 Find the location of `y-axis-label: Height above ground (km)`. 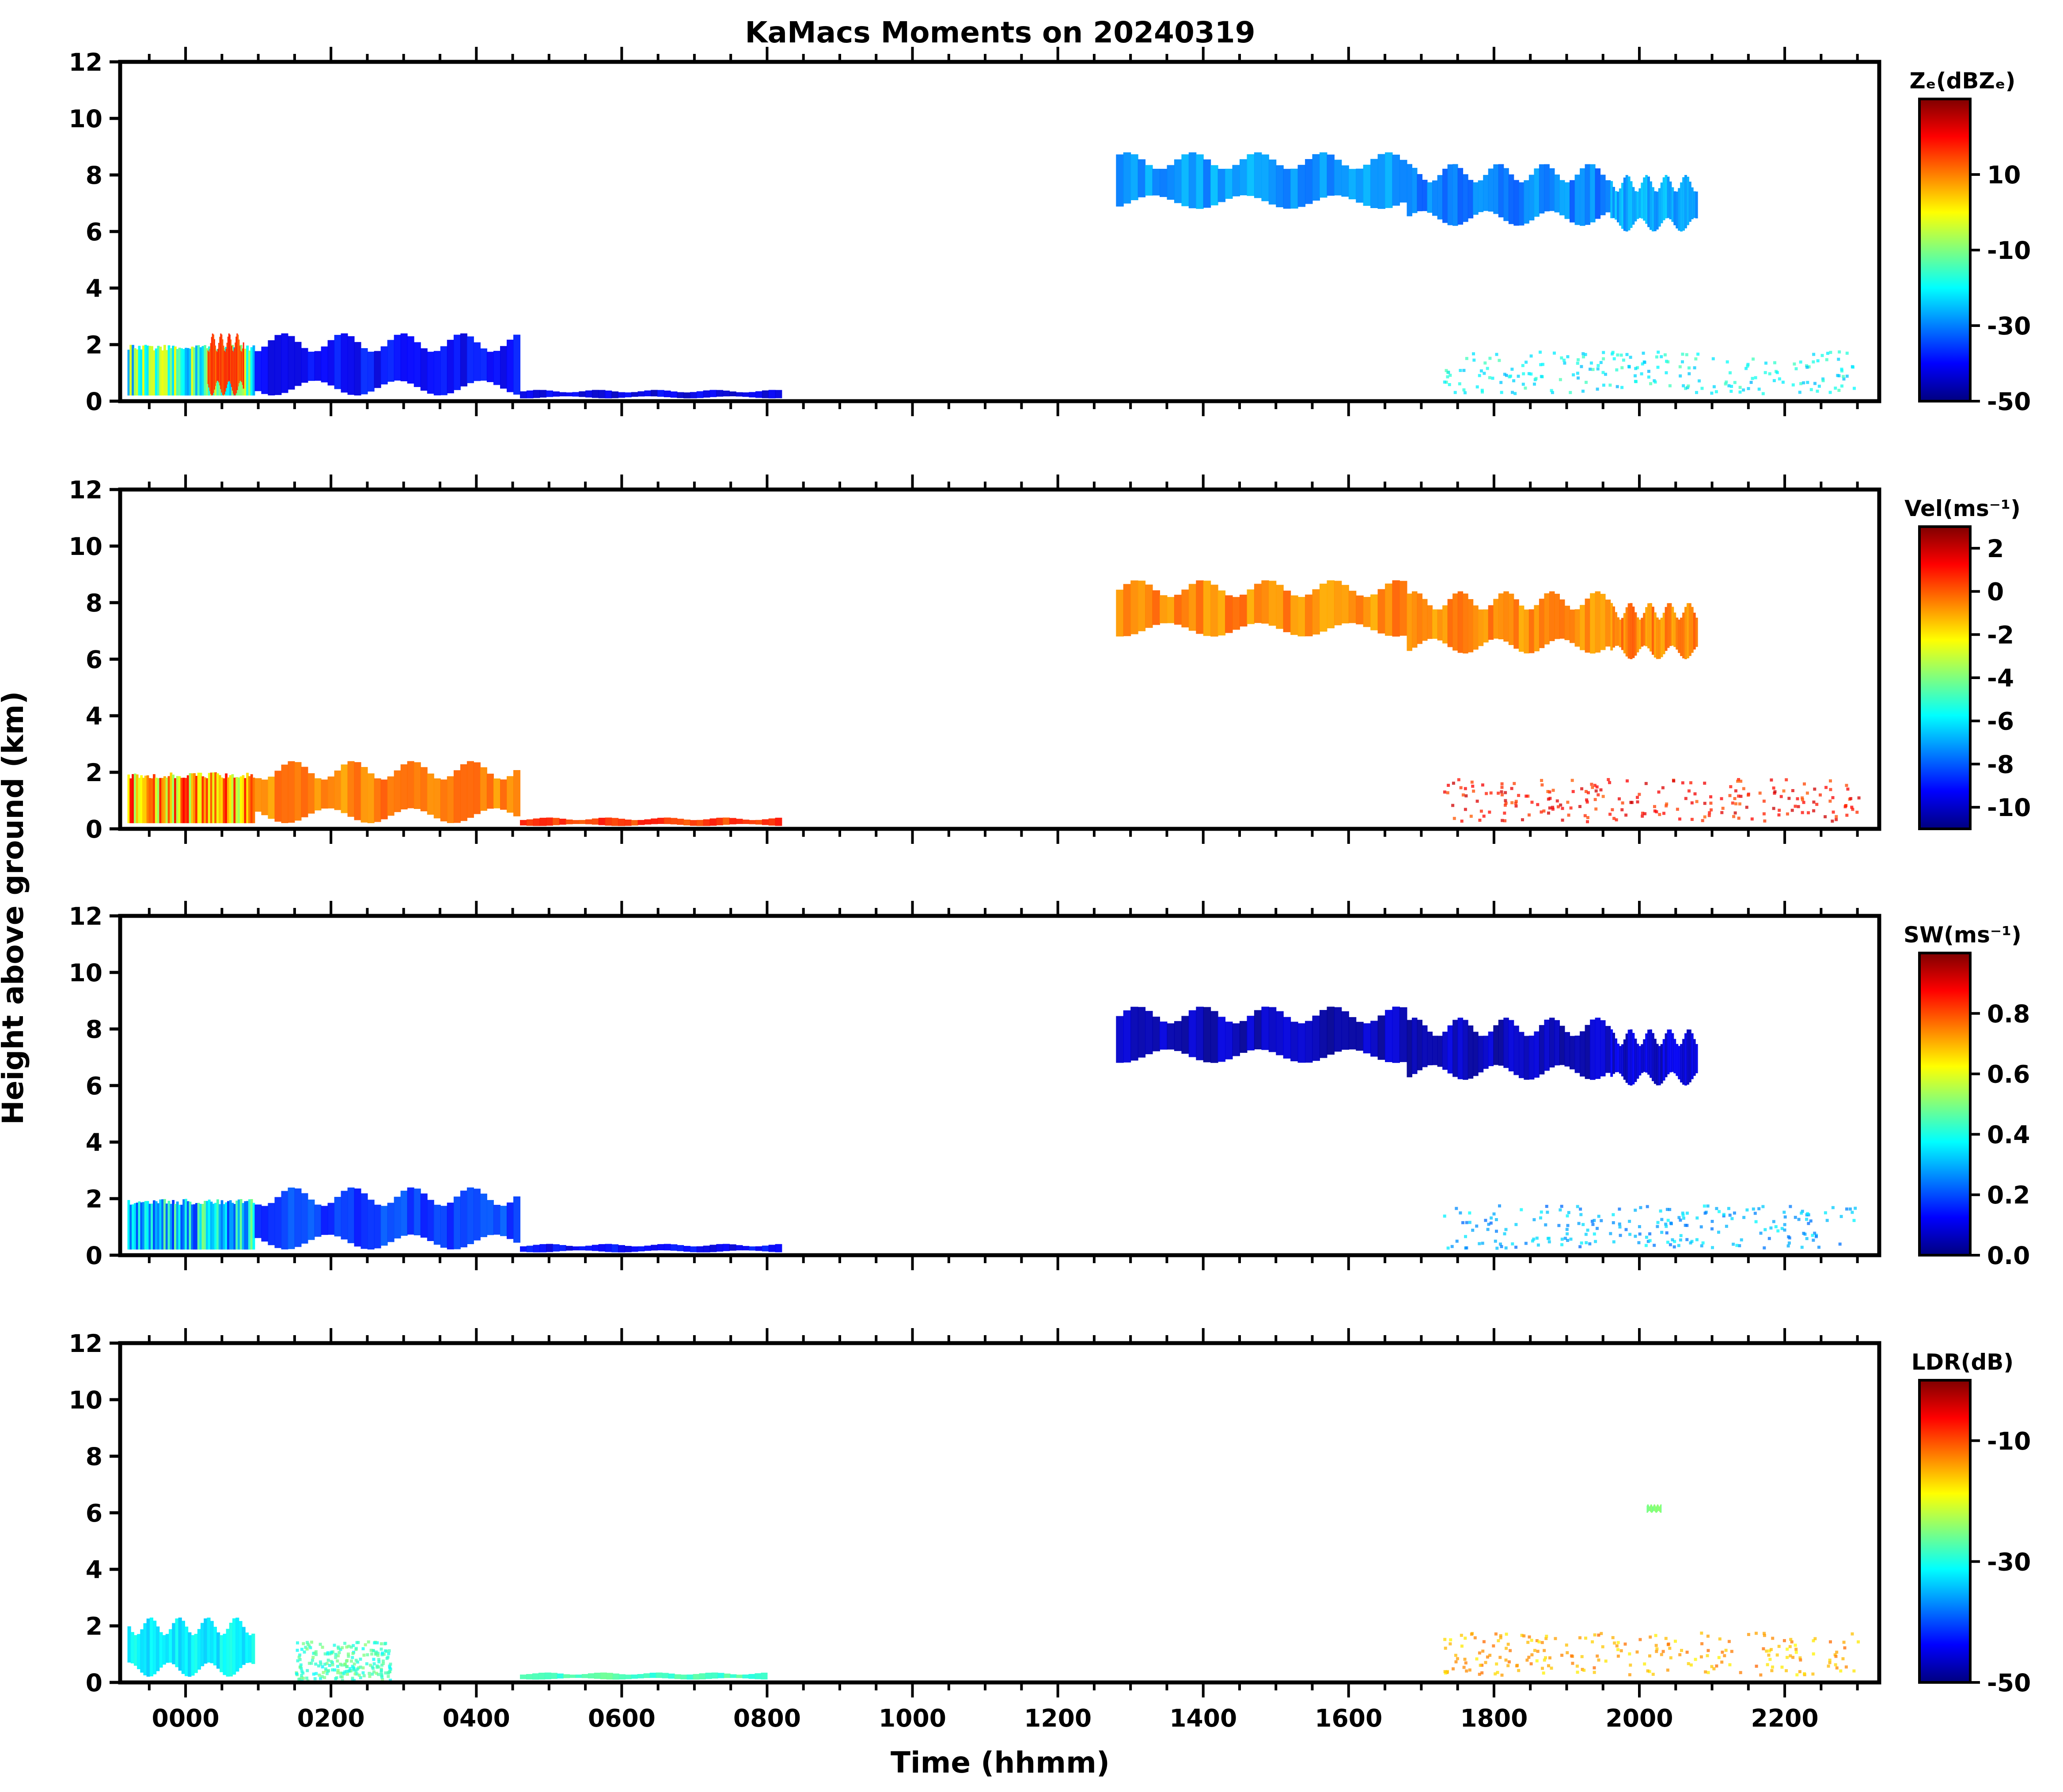

y-axis-label: Height above ground (km) is located at coordinates (15, 908).